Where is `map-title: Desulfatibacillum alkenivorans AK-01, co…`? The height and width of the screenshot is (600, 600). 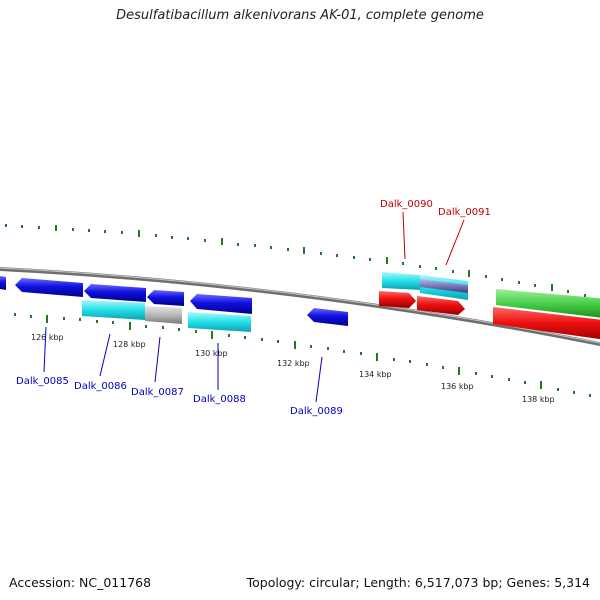
map-title: Desulfatibacillum alkenivorans AK-01, co… is located at coordinates (300, 15).